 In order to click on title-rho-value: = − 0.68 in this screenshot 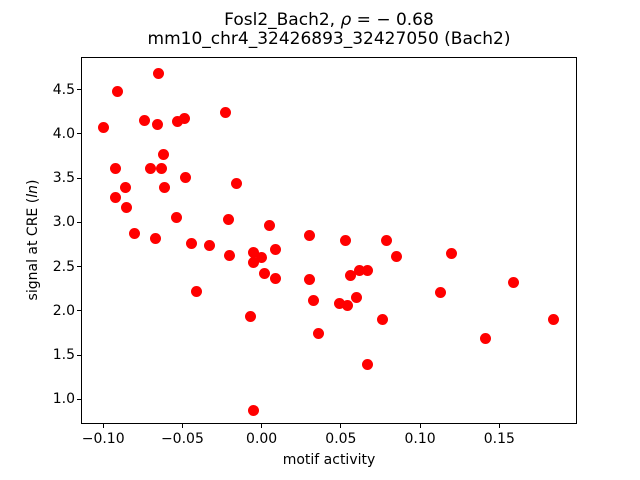, I will do `click(392, 20)`.